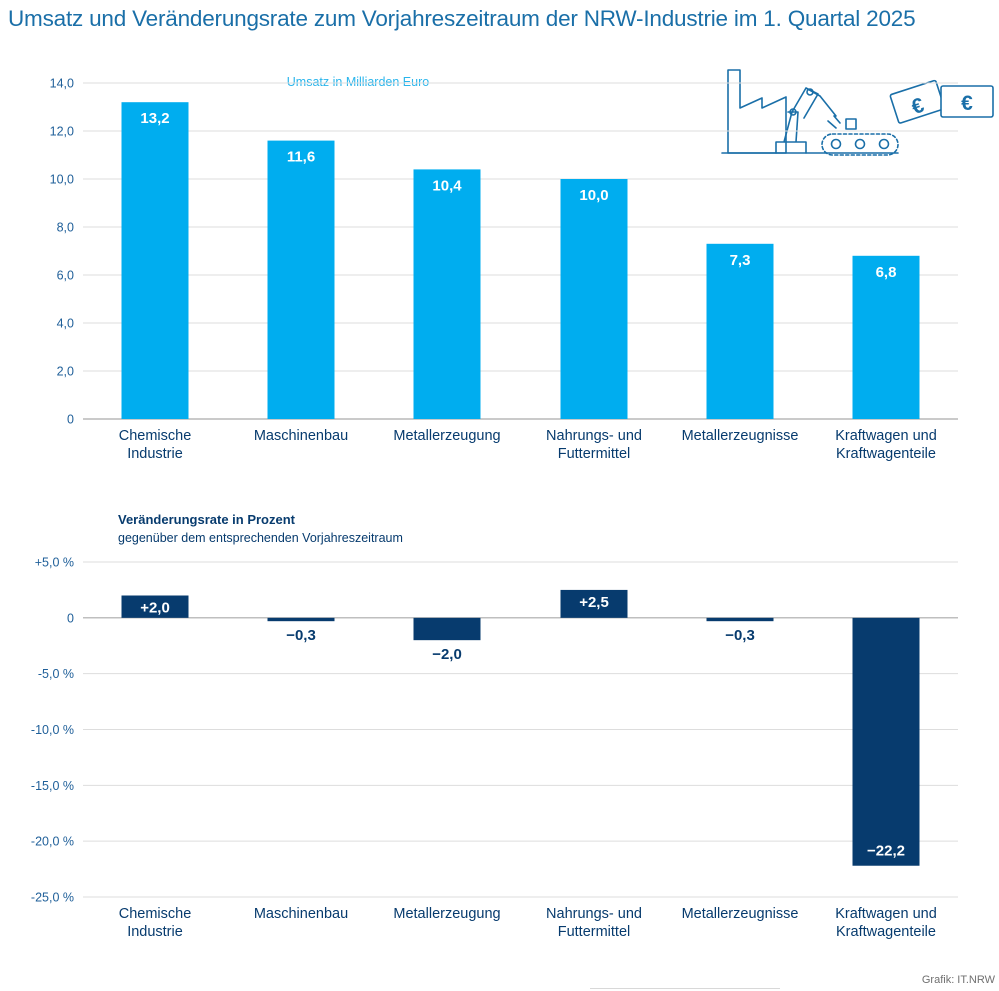 This screenshot has width=999, height=991. What do you see at coordinates (62, 180) in the screenshot?
I see `revenue-y-tick-label: 10,0` at bounding box center [62, 180].